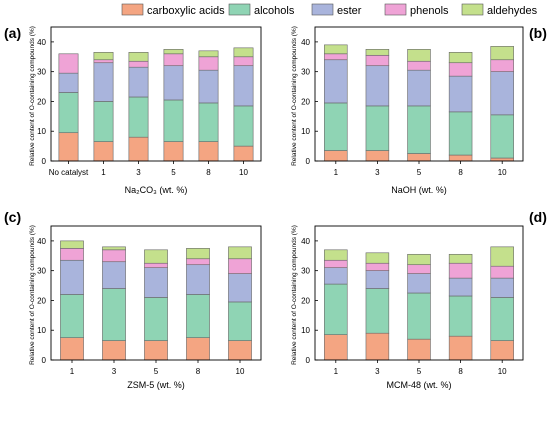  Describe the element at coordinates (538, 33) in the screenshot. I see `panel-label: (b)` at that location.